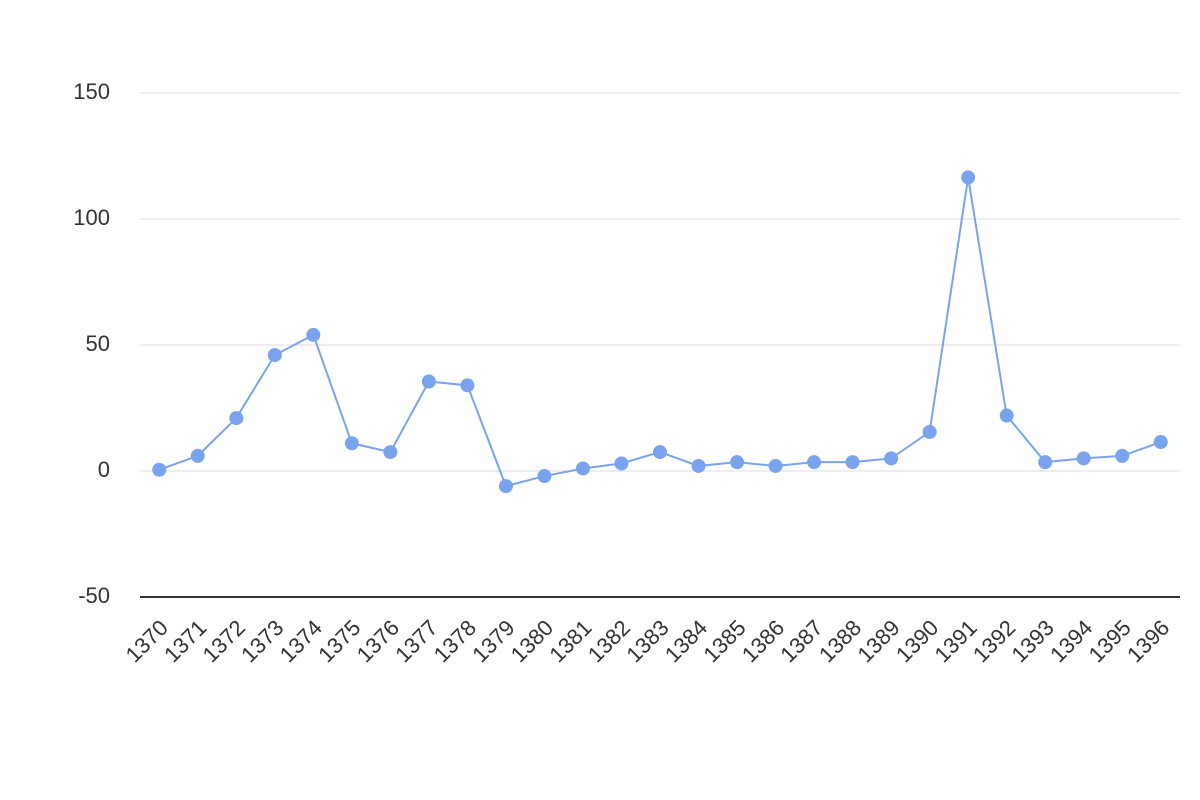 The width and height of the screenshot is (1200, 800). I want to click on x-tick-label: 1394, so click(1071, 641).